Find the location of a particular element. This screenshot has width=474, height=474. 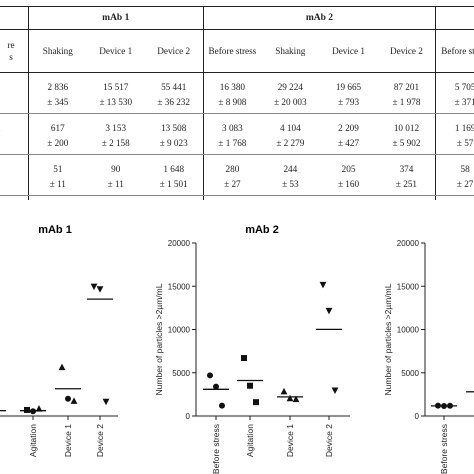

table-row: ± 11 ± 11 ± 1 501 ± 27 ± 53 ± 160 ± 251 ± 27 is located at coordinates (237, 186).